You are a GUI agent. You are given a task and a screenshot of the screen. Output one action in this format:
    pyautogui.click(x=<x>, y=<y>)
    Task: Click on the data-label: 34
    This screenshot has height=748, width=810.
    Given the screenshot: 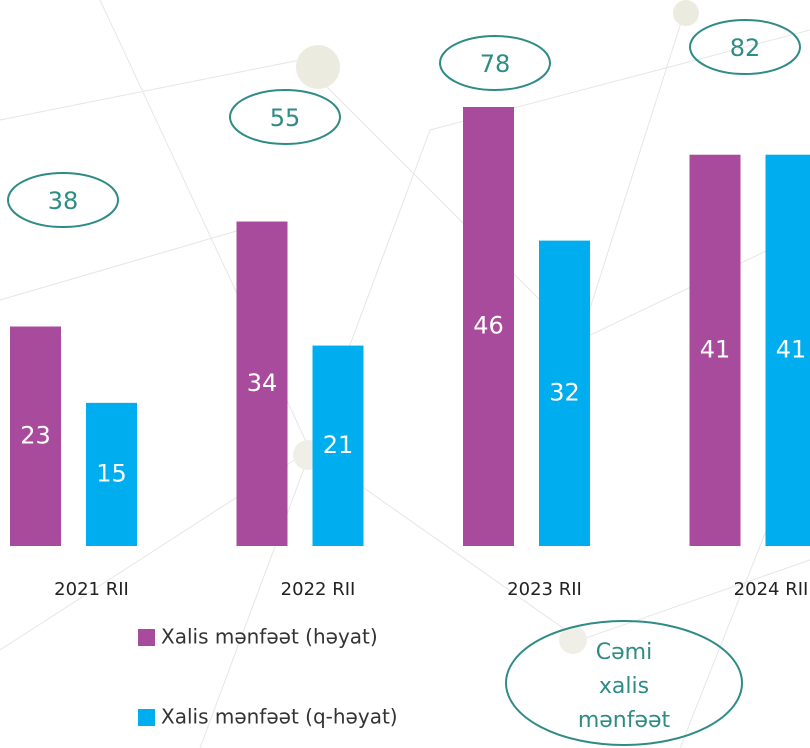 What is the action you would take?
    pyautogui.click(x=262, y=383)
    